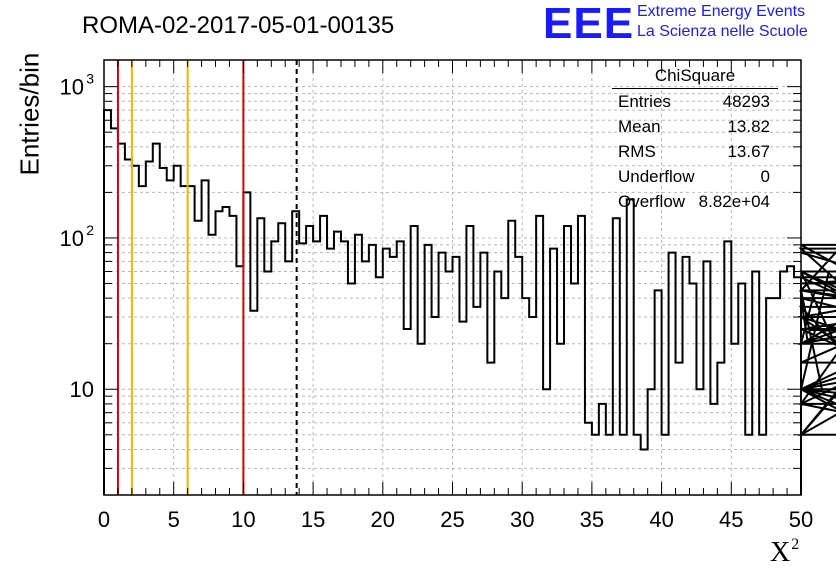  I want to click on stats-value: 48293, so click(746, 101).